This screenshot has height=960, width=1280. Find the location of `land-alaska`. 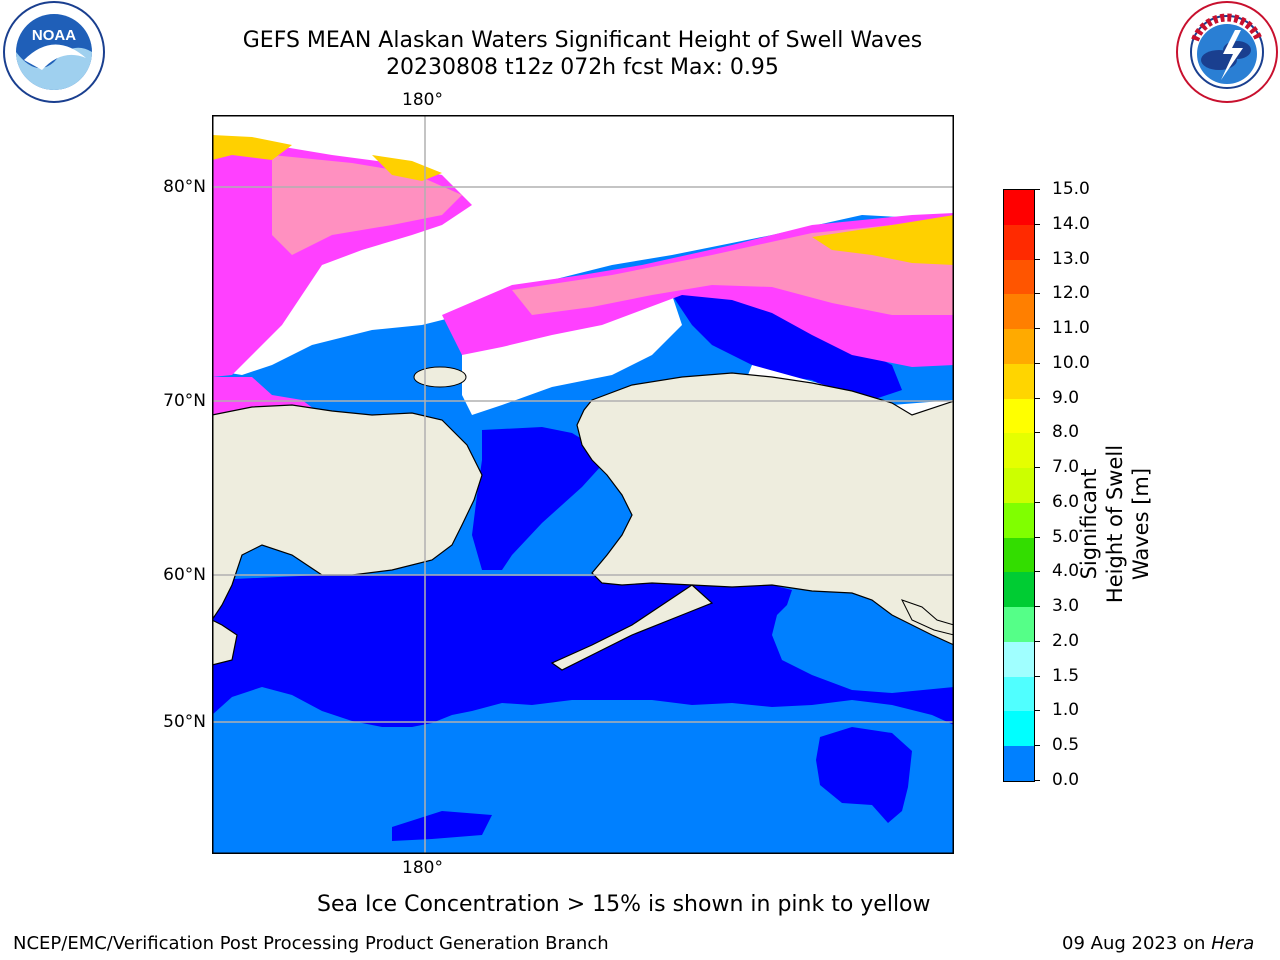

land-alaska is located at coordinates (765, 509).